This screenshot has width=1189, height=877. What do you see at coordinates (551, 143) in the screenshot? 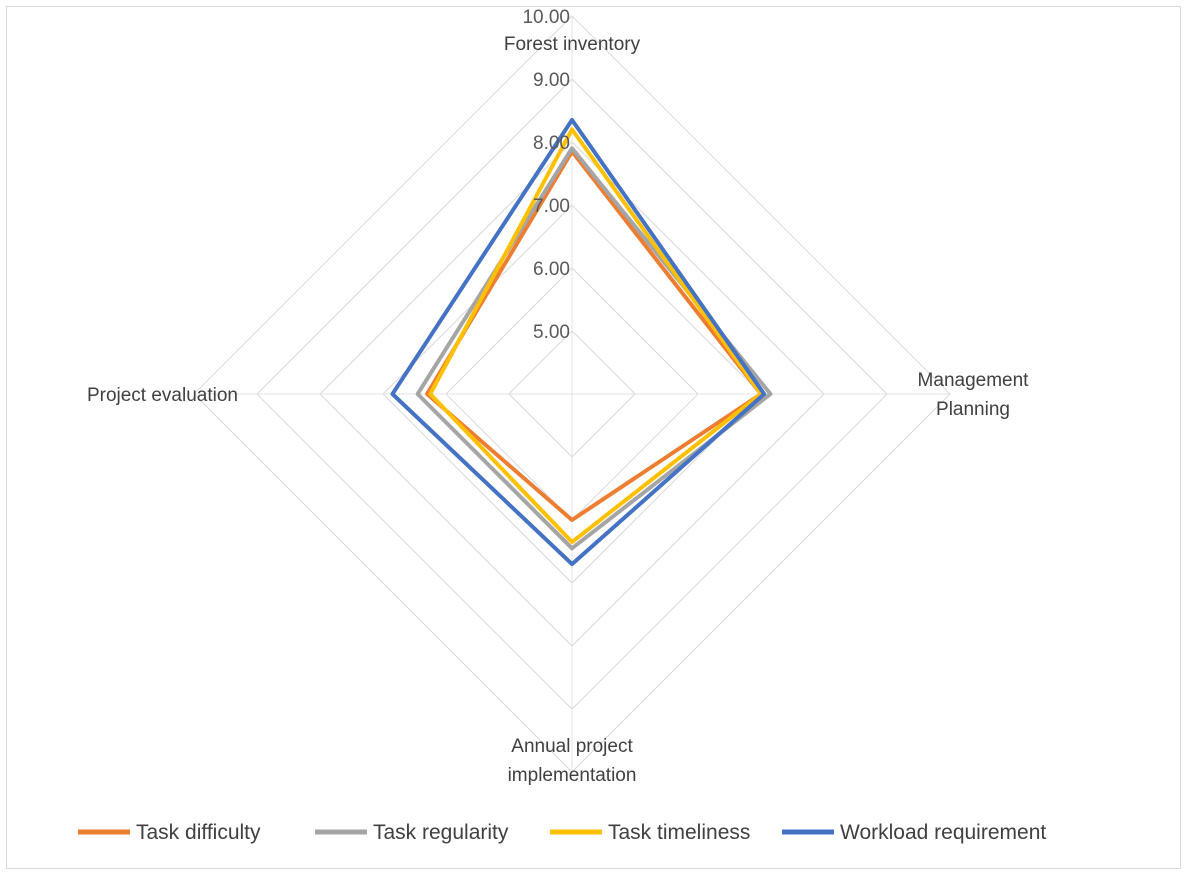
I see `tick-label: 8.00` at bounding box center [551, 143].